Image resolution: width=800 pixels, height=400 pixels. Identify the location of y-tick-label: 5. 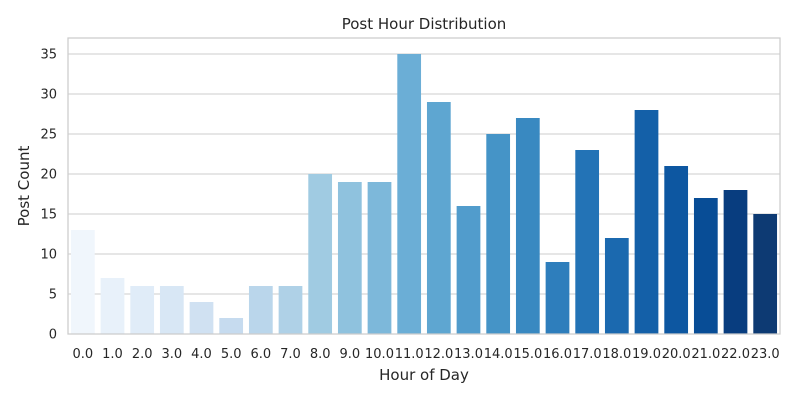
(53, 295).